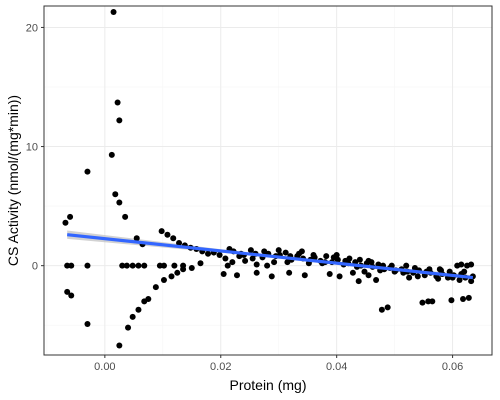 The image size is (500, 400). I want to click on y-tick-label: 20, so click(32, 28).